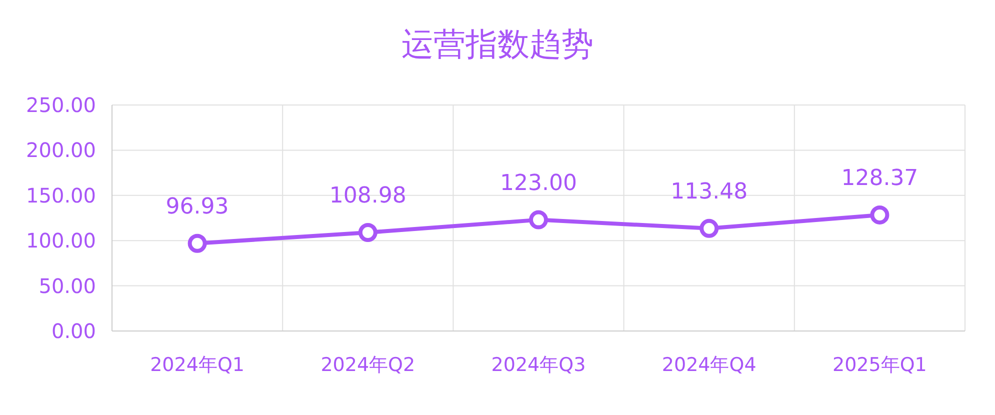 The width and height of the screenshot is (995, 415). What do you see at coordinates (538, 365) in the screenshot?
I see `x-tick-label: 2024年Q3` at bounding box center [538, 365].